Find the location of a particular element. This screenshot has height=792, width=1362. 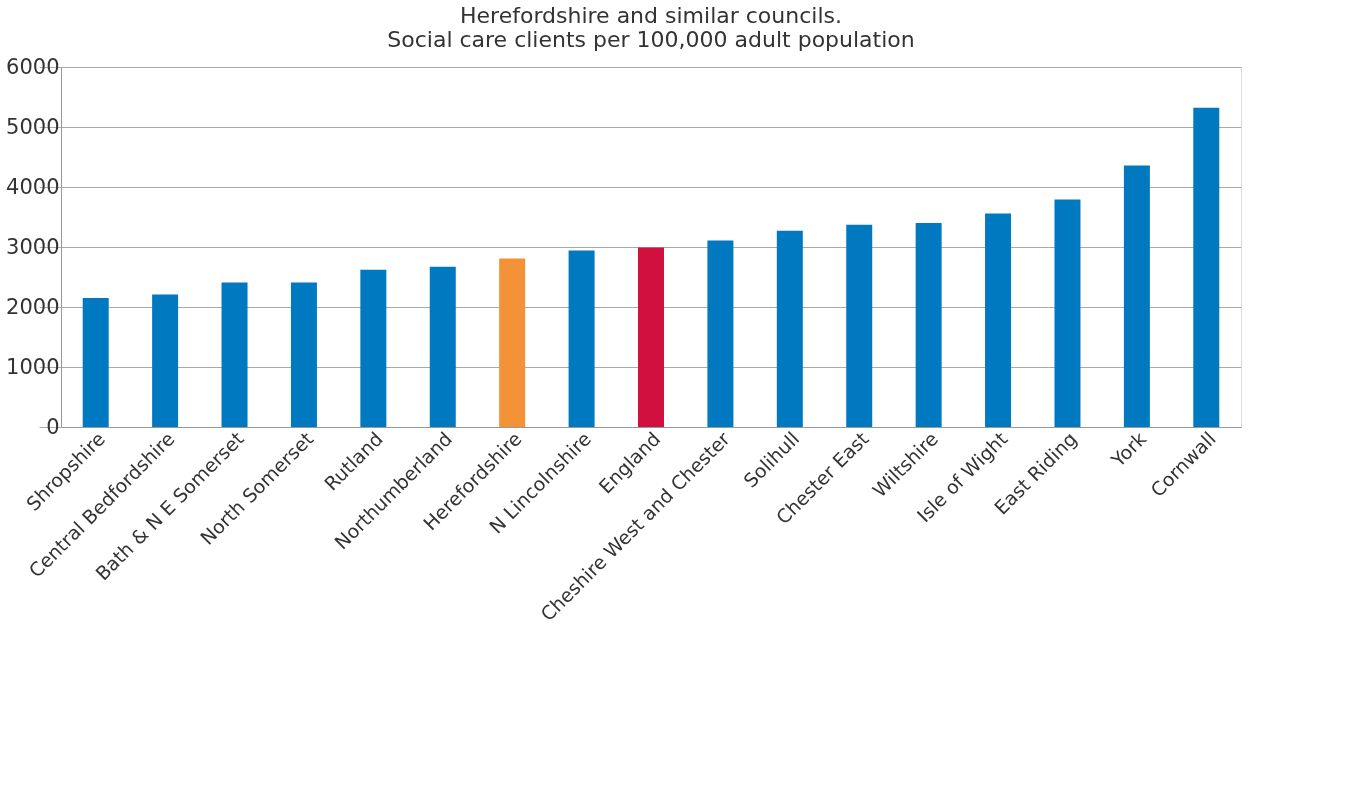

x-tick-label: York is located at coordinates (1128, 449).